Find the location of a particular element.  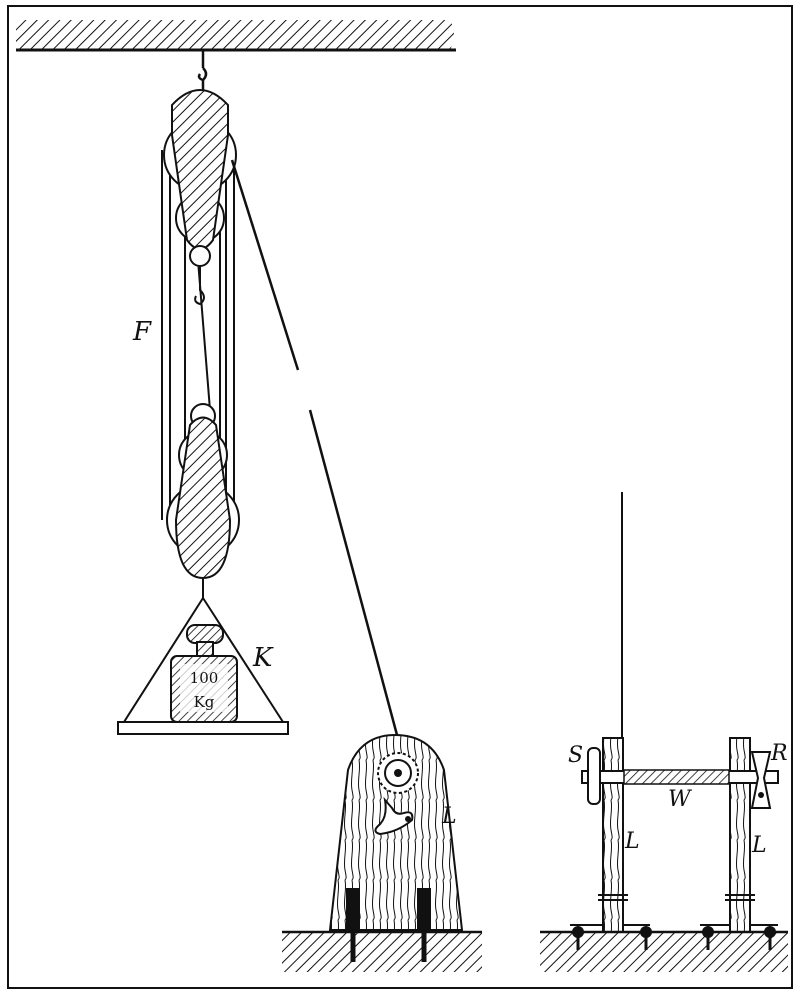

label-R: R is located at coordinates (779, 753).